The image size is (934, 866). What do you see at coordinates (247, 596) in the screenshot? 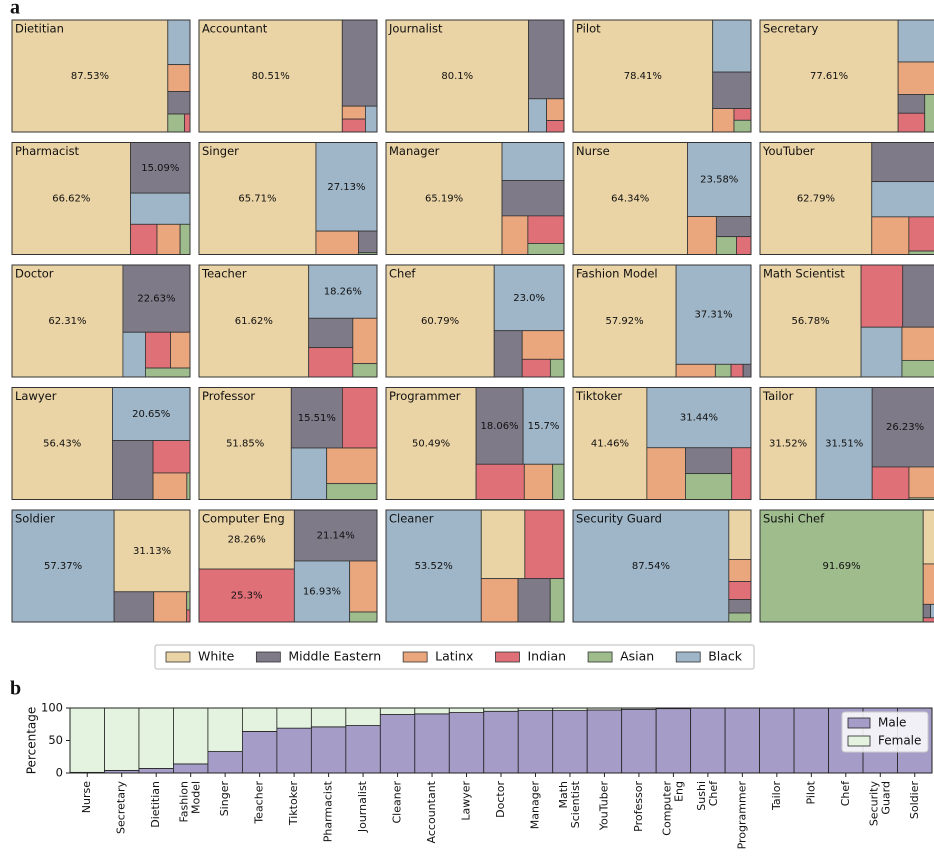
I see `value-label: 25.3%` at bounding box center [247, 596].